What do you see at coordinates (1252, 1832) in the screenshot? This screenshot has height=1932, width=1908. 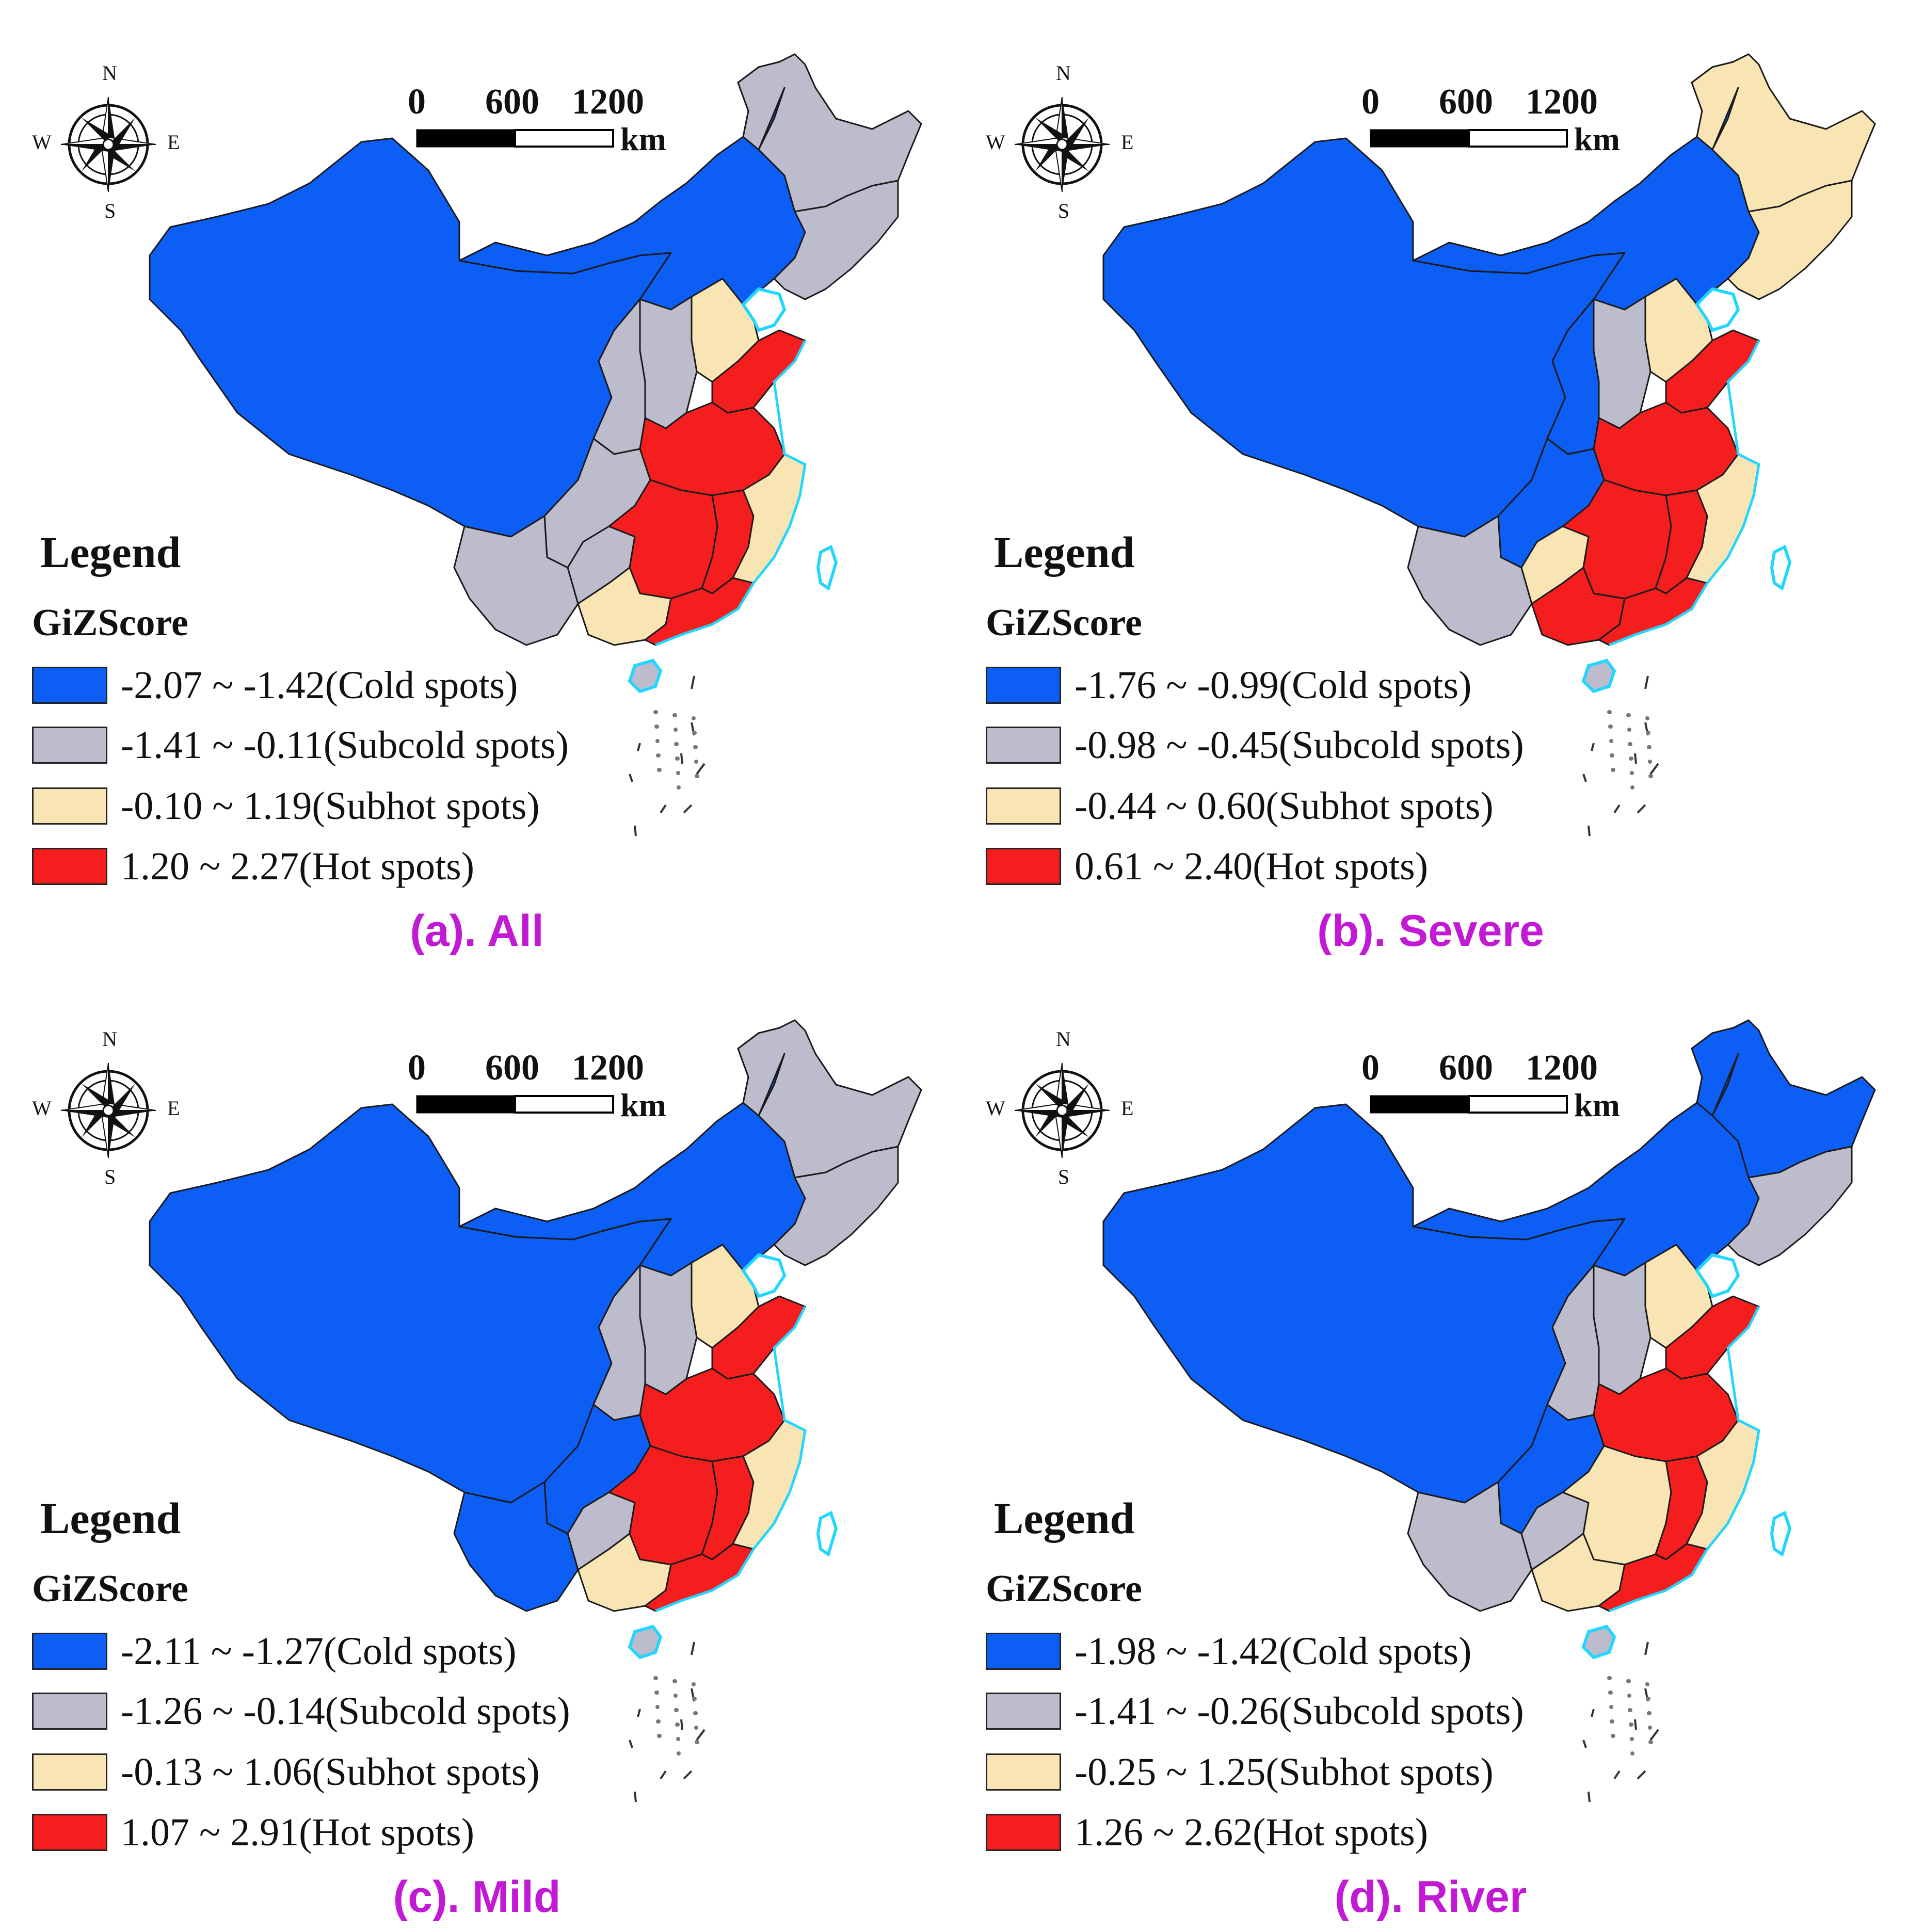 I see `legend-label-hot: 1.26 ~ 2.62(Hot spots)` at bounding box center [1252, 1832].